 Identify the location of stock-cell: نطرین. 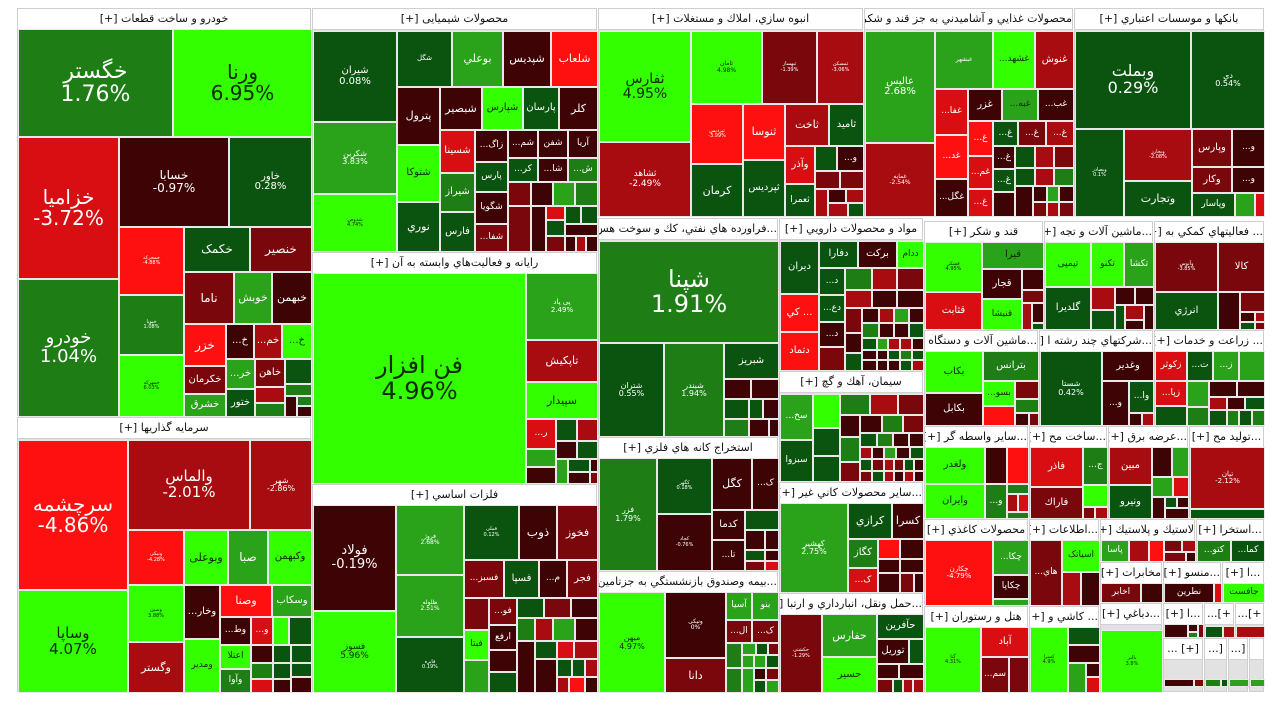
(1189, 593).